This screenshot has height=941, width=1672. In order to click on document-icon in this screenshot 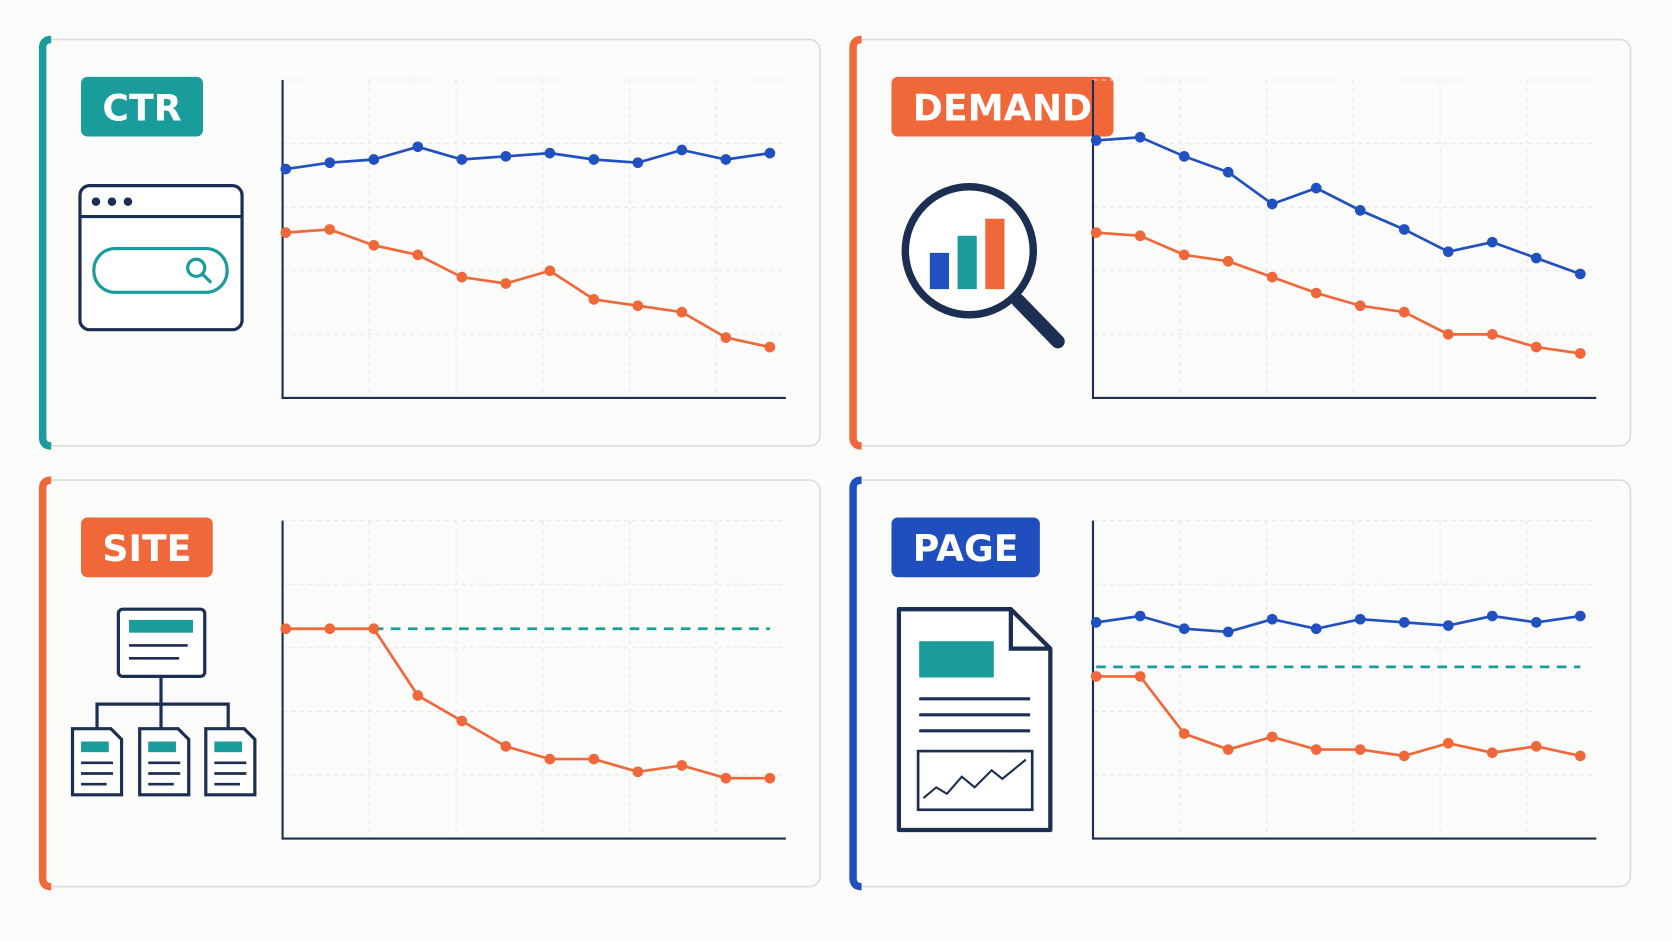, I will do `click(974, 720)`.